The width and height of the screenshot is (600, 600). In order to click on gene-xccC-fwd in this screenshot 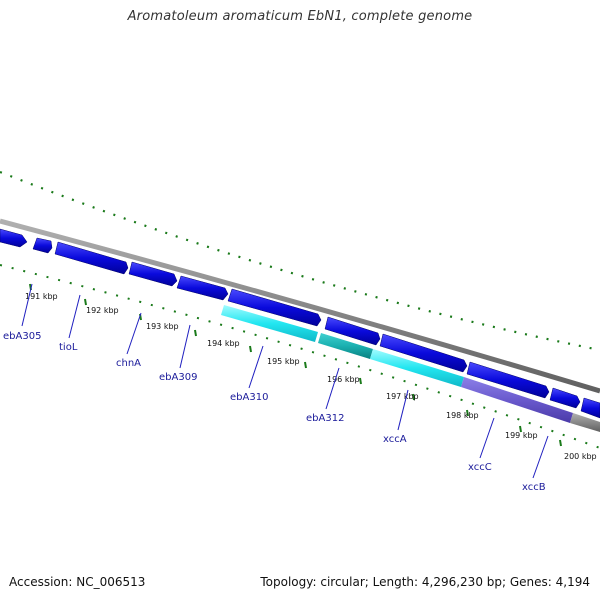, I will do `click(508, 380)`.